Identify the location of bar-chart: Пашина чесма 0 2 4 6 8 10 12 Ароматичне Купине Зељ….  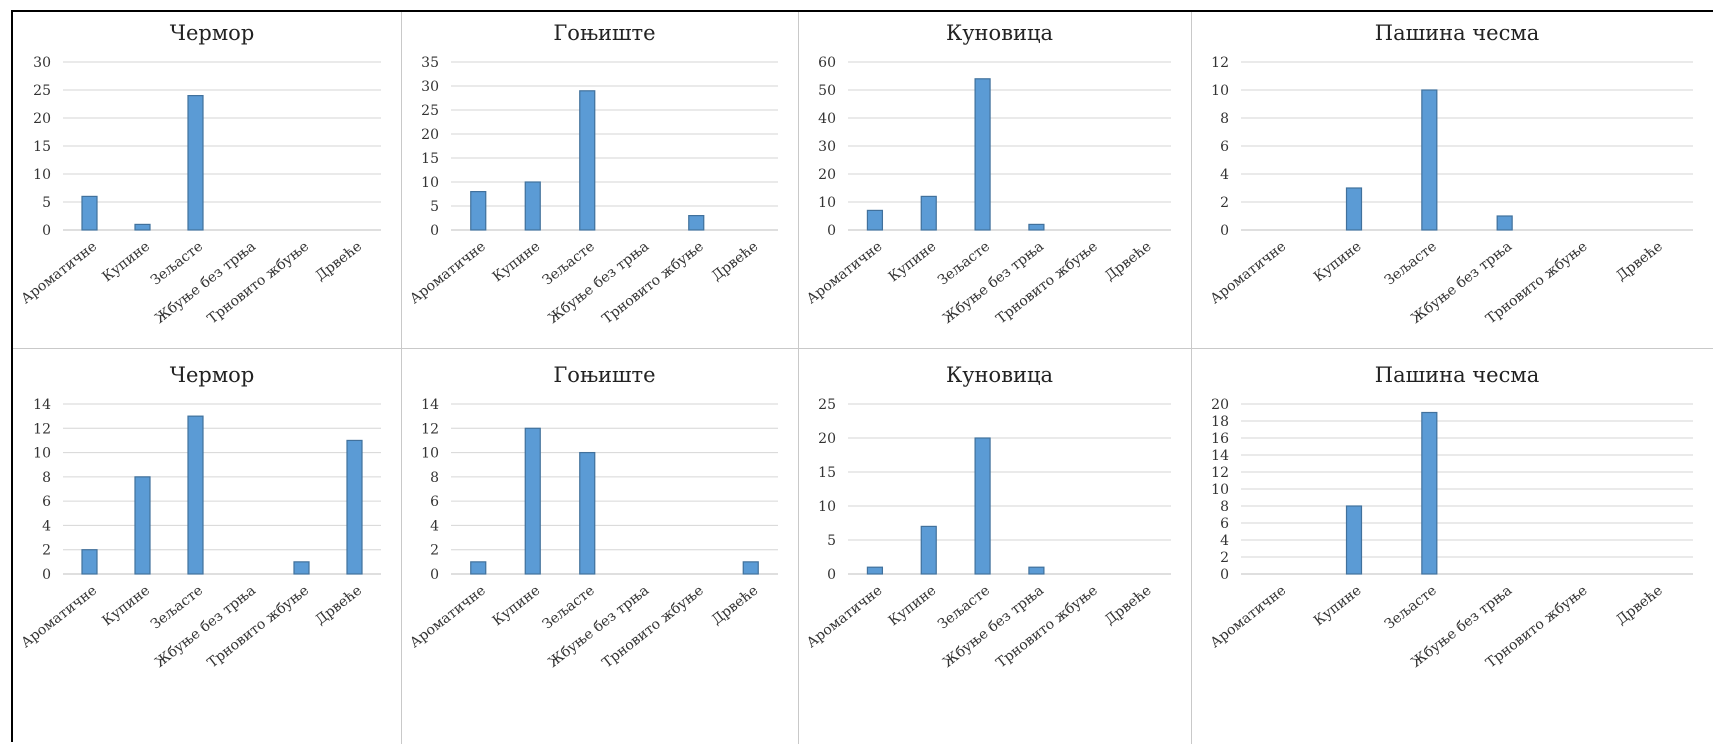
(1450, 174).